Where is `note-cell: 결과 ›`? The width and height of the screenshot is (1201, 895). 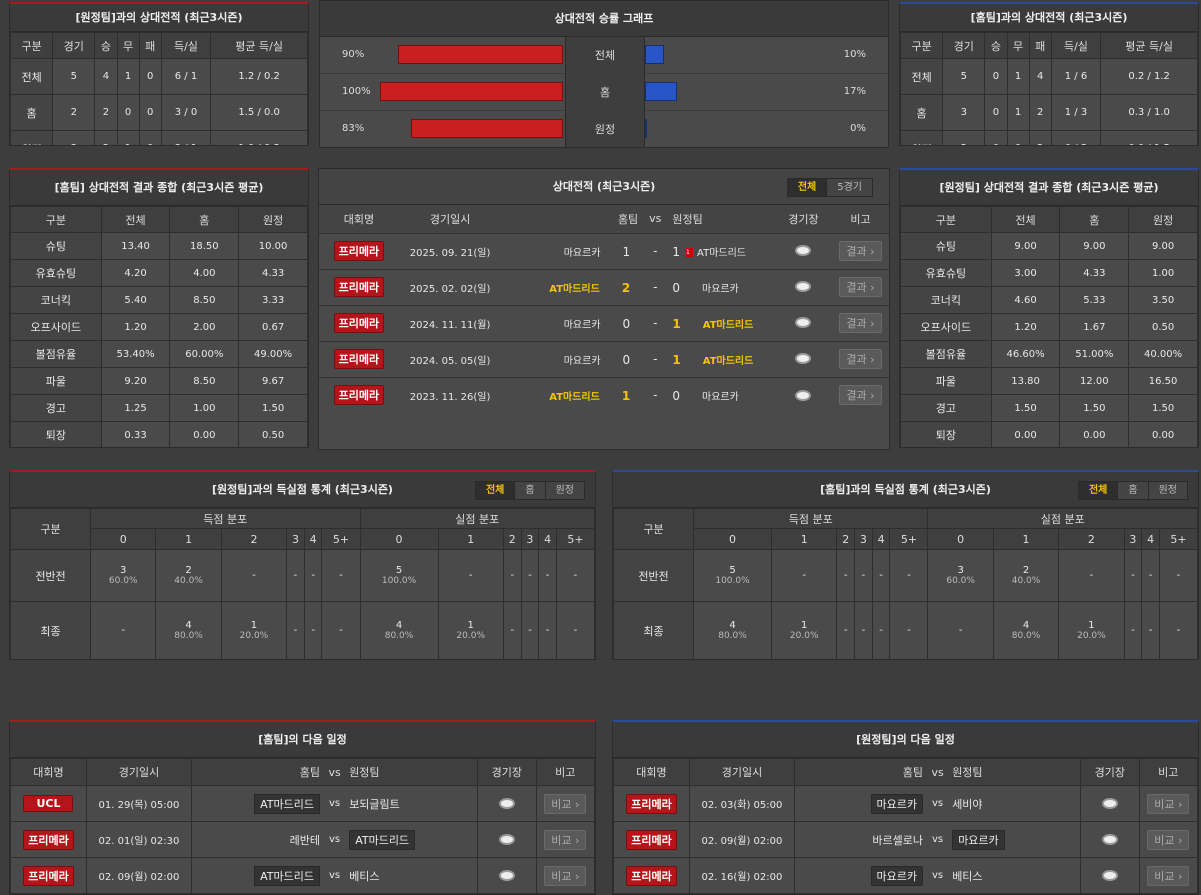 note-cell: 결과 › is located at coordinates (860, 394).